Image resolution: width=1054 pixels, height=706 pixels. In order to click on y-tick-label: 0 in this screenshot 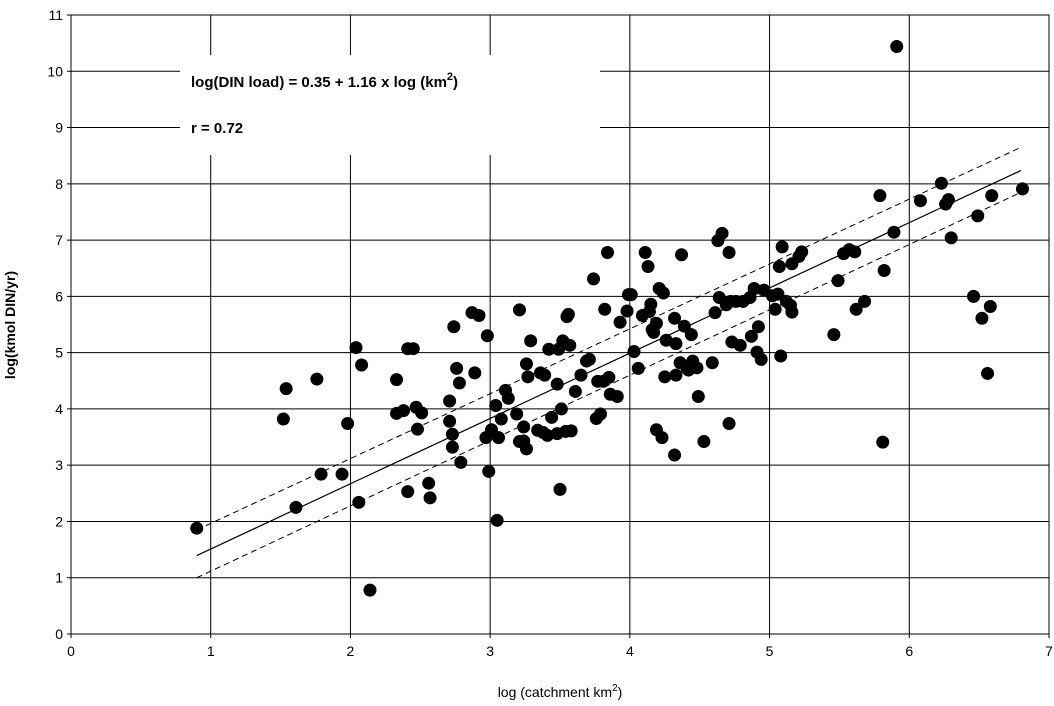, I will do `click(59, 634)`.